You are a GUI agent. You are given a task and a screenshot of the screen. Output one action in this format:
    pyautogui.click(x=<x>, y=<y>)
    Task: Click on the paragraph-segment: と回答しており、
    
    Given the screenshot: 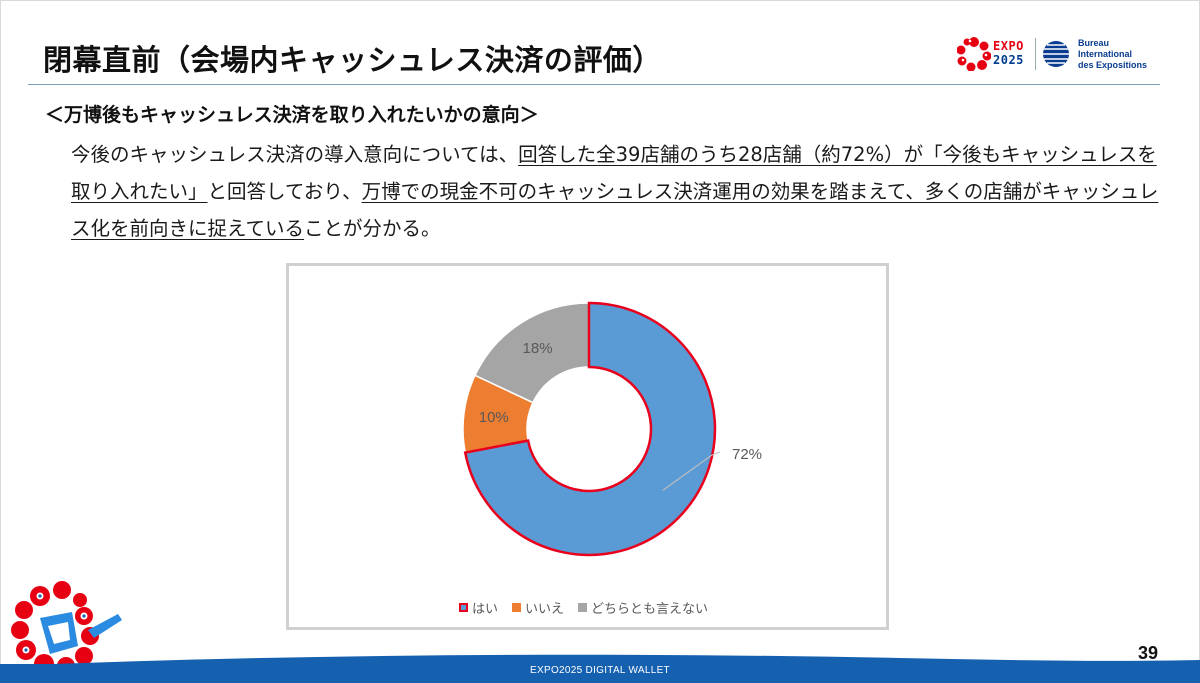 What is the action you would take?
    pyautogui.click(x=284, y=191)
    